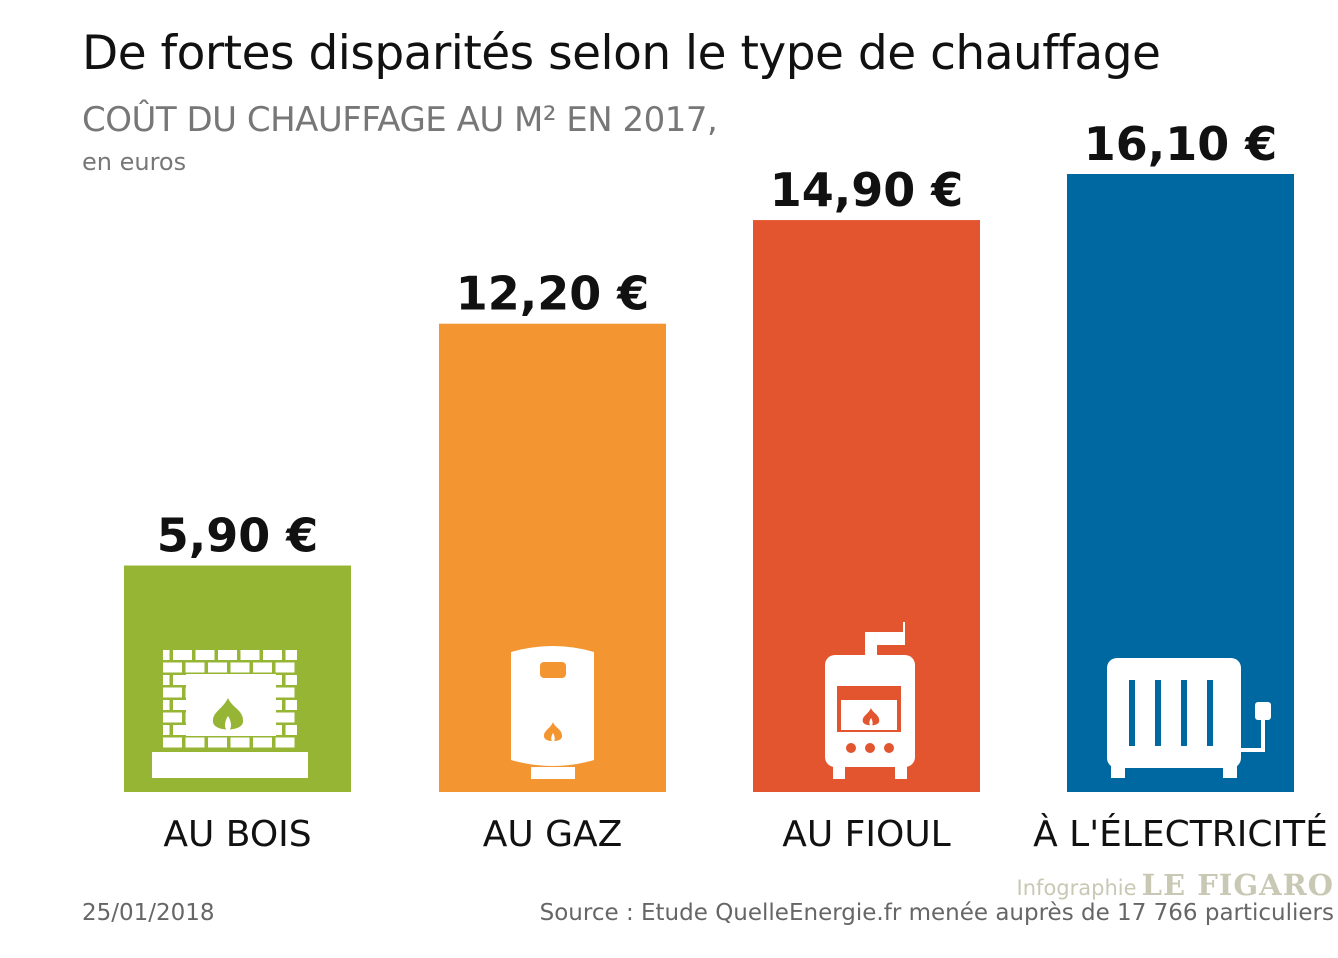 The width and height of the screenshot is (1338, 958). I want to click on oil-boiler-icon, so click(870, 700).